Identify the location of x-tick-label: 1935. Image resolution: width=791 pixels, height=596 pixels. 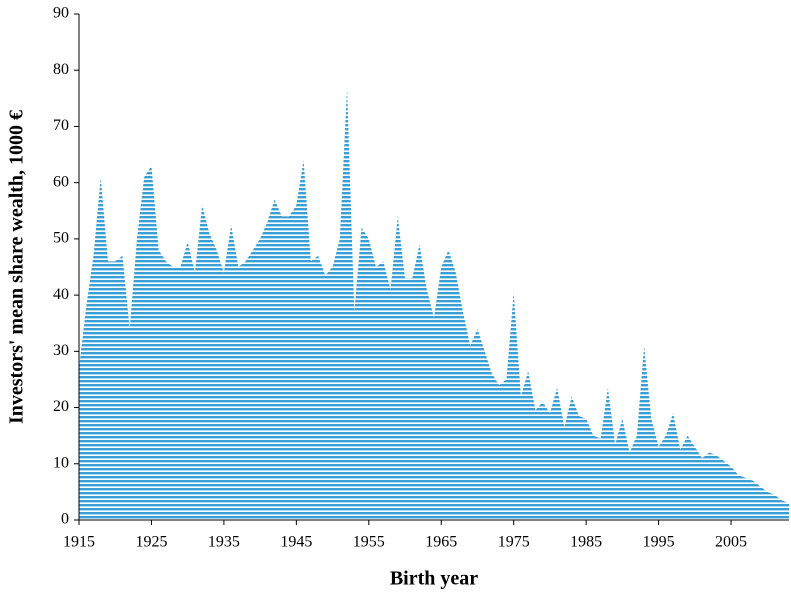
(224, 542).